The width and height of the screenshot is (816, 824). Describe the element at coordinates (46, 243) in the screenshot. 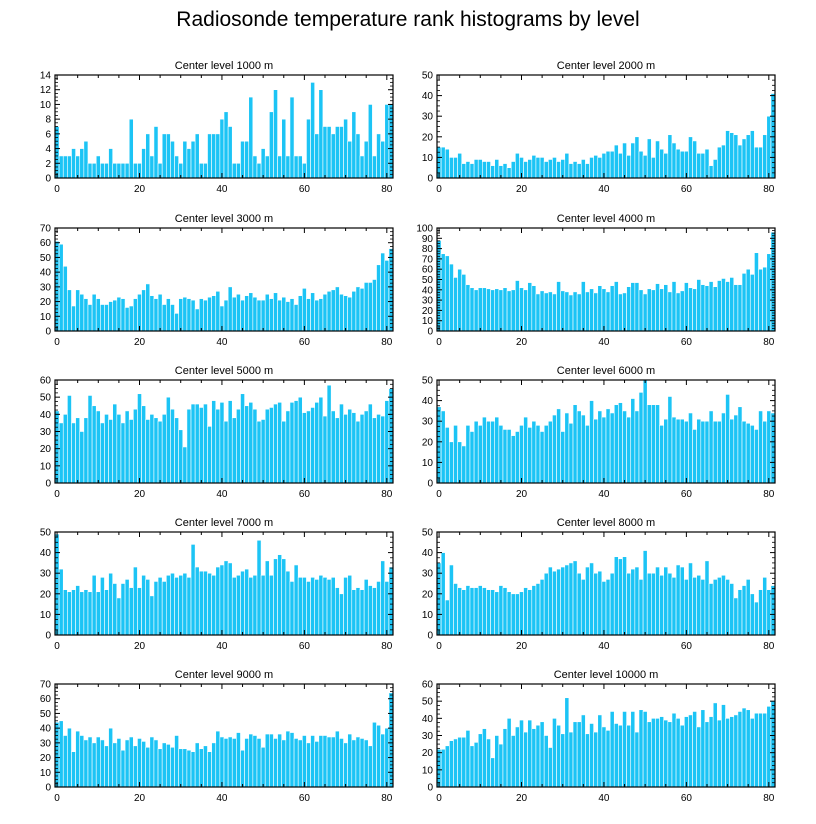

I see `y-tick-label: 60` at that location.